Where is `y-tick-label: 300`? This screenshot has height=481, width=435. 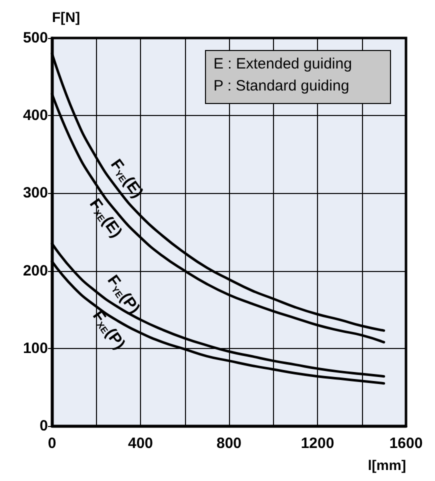
y-tick-label: 300 is located at coordinates (35, 193).